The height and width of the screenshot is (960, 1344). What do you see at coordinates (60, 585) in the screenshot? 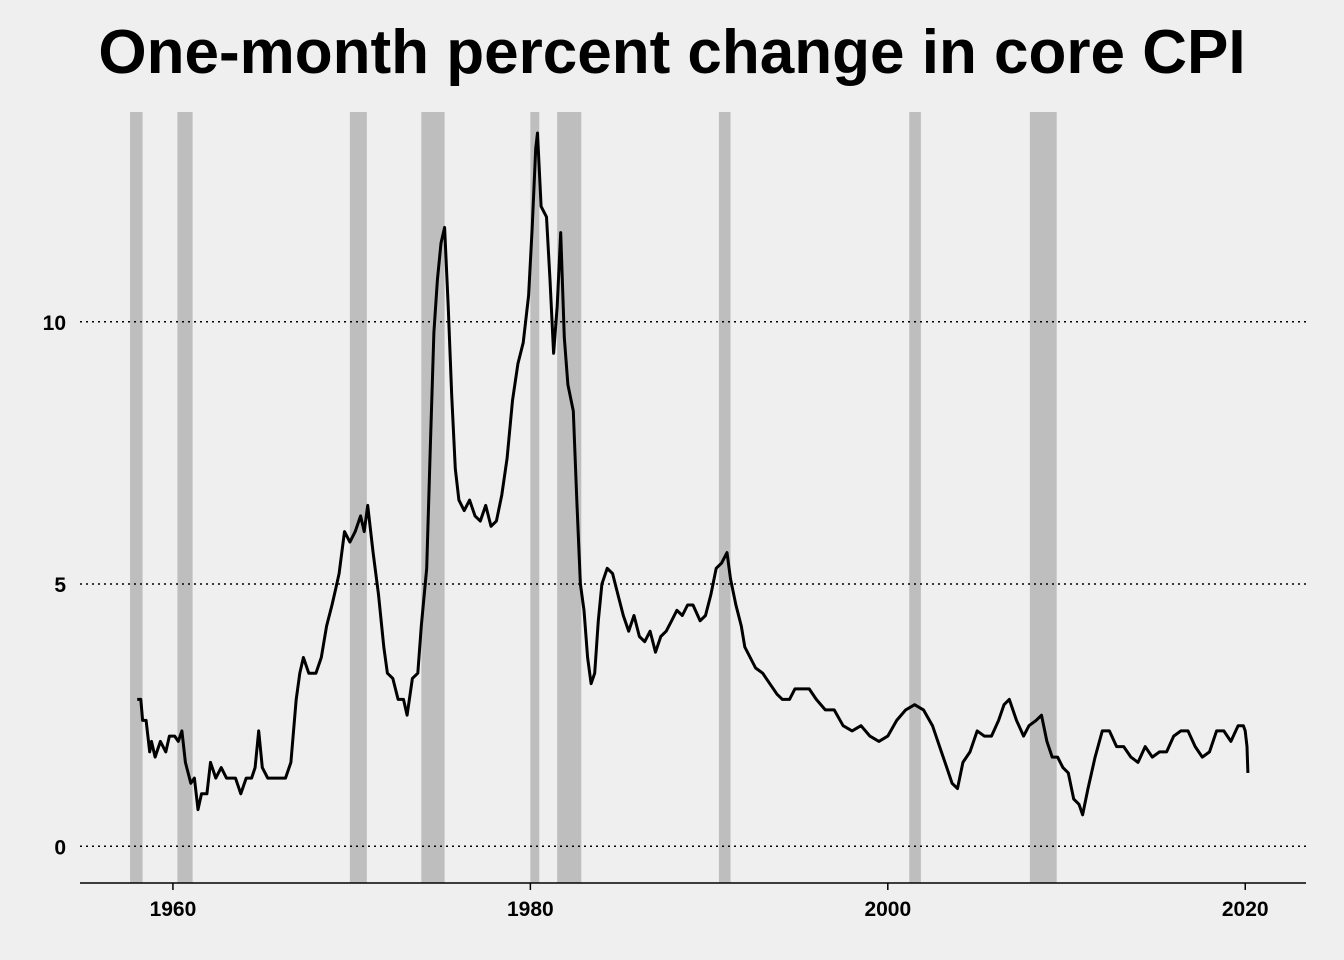
I see `y-tick-label: 5` at bounding box center [60, 585].